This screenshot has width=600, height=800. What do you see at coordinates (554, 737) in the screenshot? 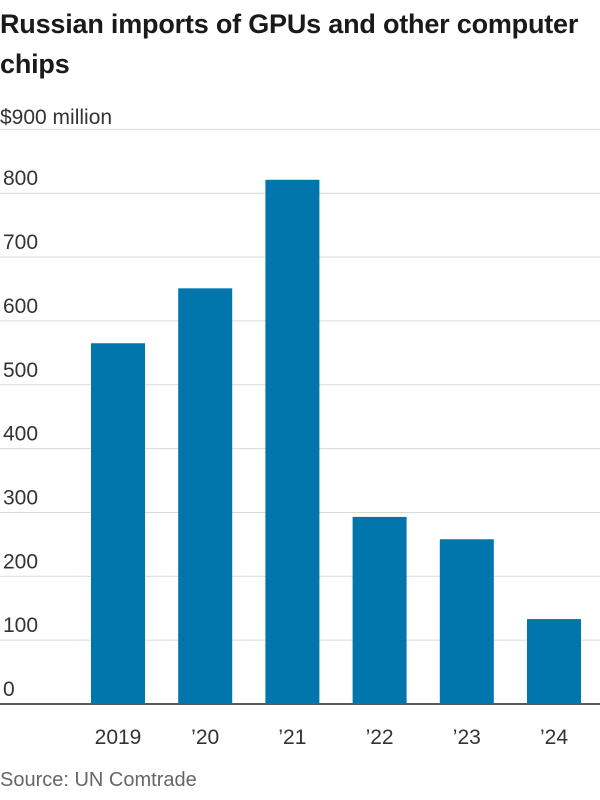
I see `x-tick-label: ’24` at bounding box center [554, 737].